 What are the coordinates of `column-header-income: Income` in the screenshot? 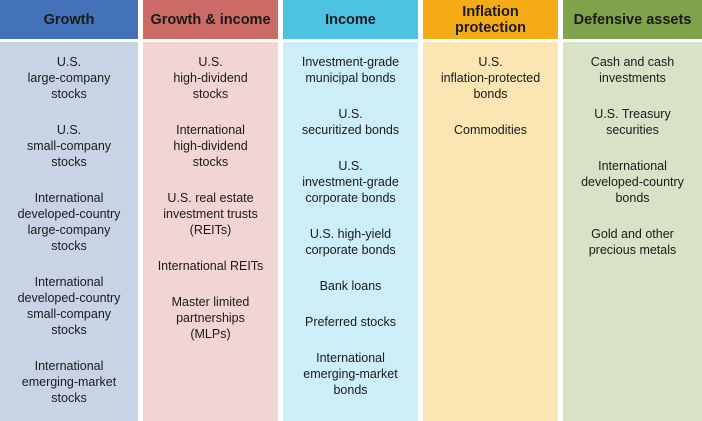 It's located at (350, 19).